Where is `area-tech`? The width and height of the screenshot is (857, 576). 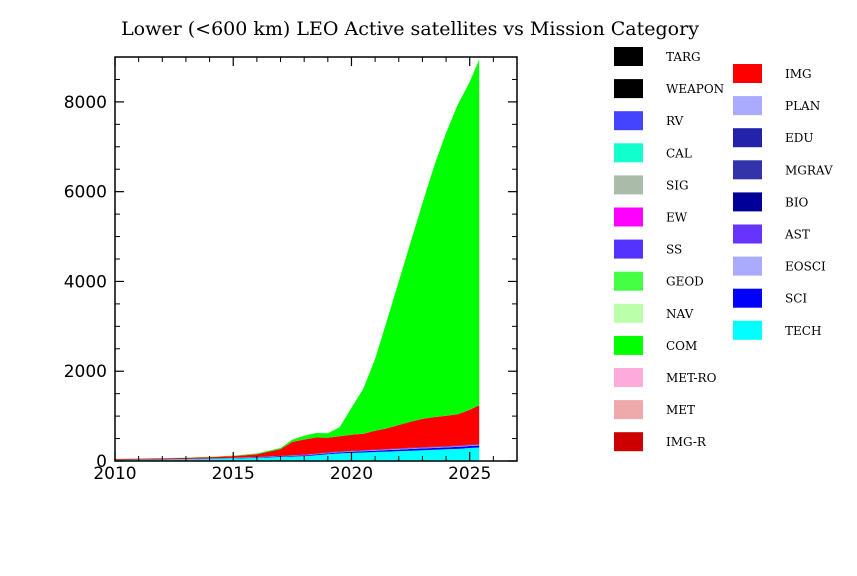 area-tech is located at coordinates (297, 454).